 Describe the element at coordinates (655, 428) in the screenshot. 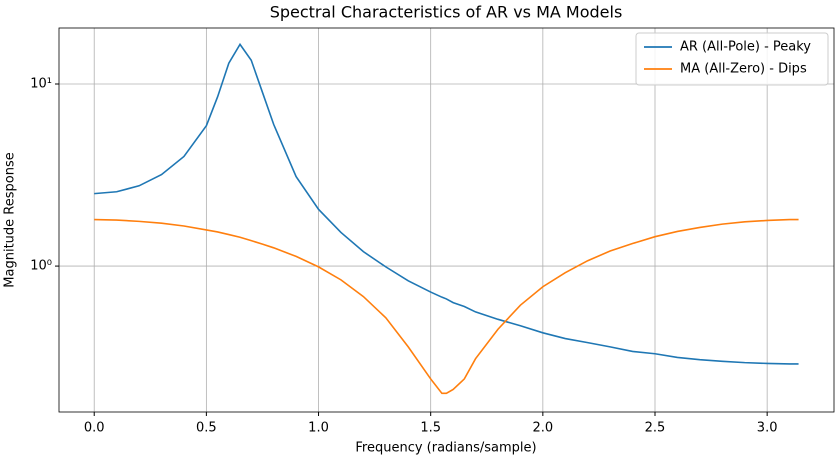

I see `x-tick-label: 2.5` at that location.